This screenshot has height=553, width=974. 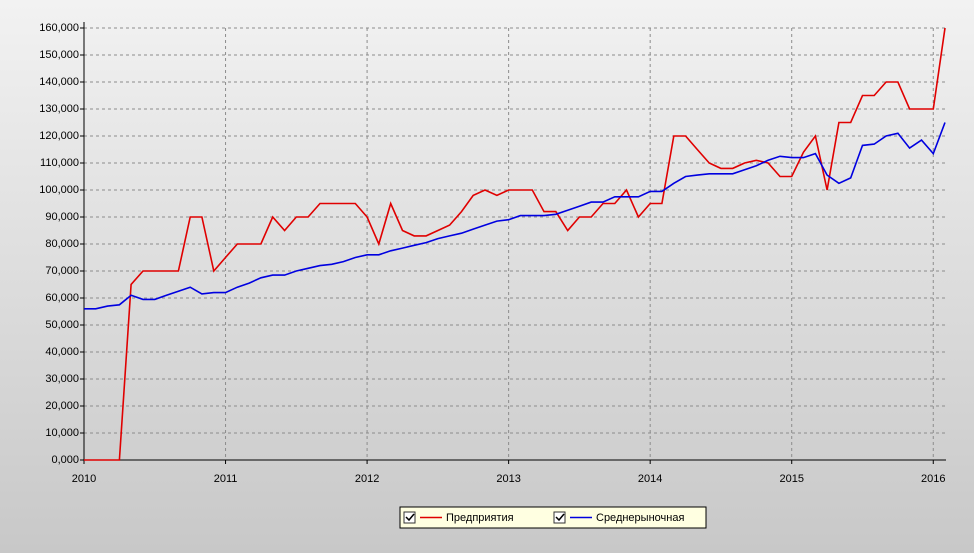 I want to click on y-tick-label: 80,000, so click(x=62, y=244).